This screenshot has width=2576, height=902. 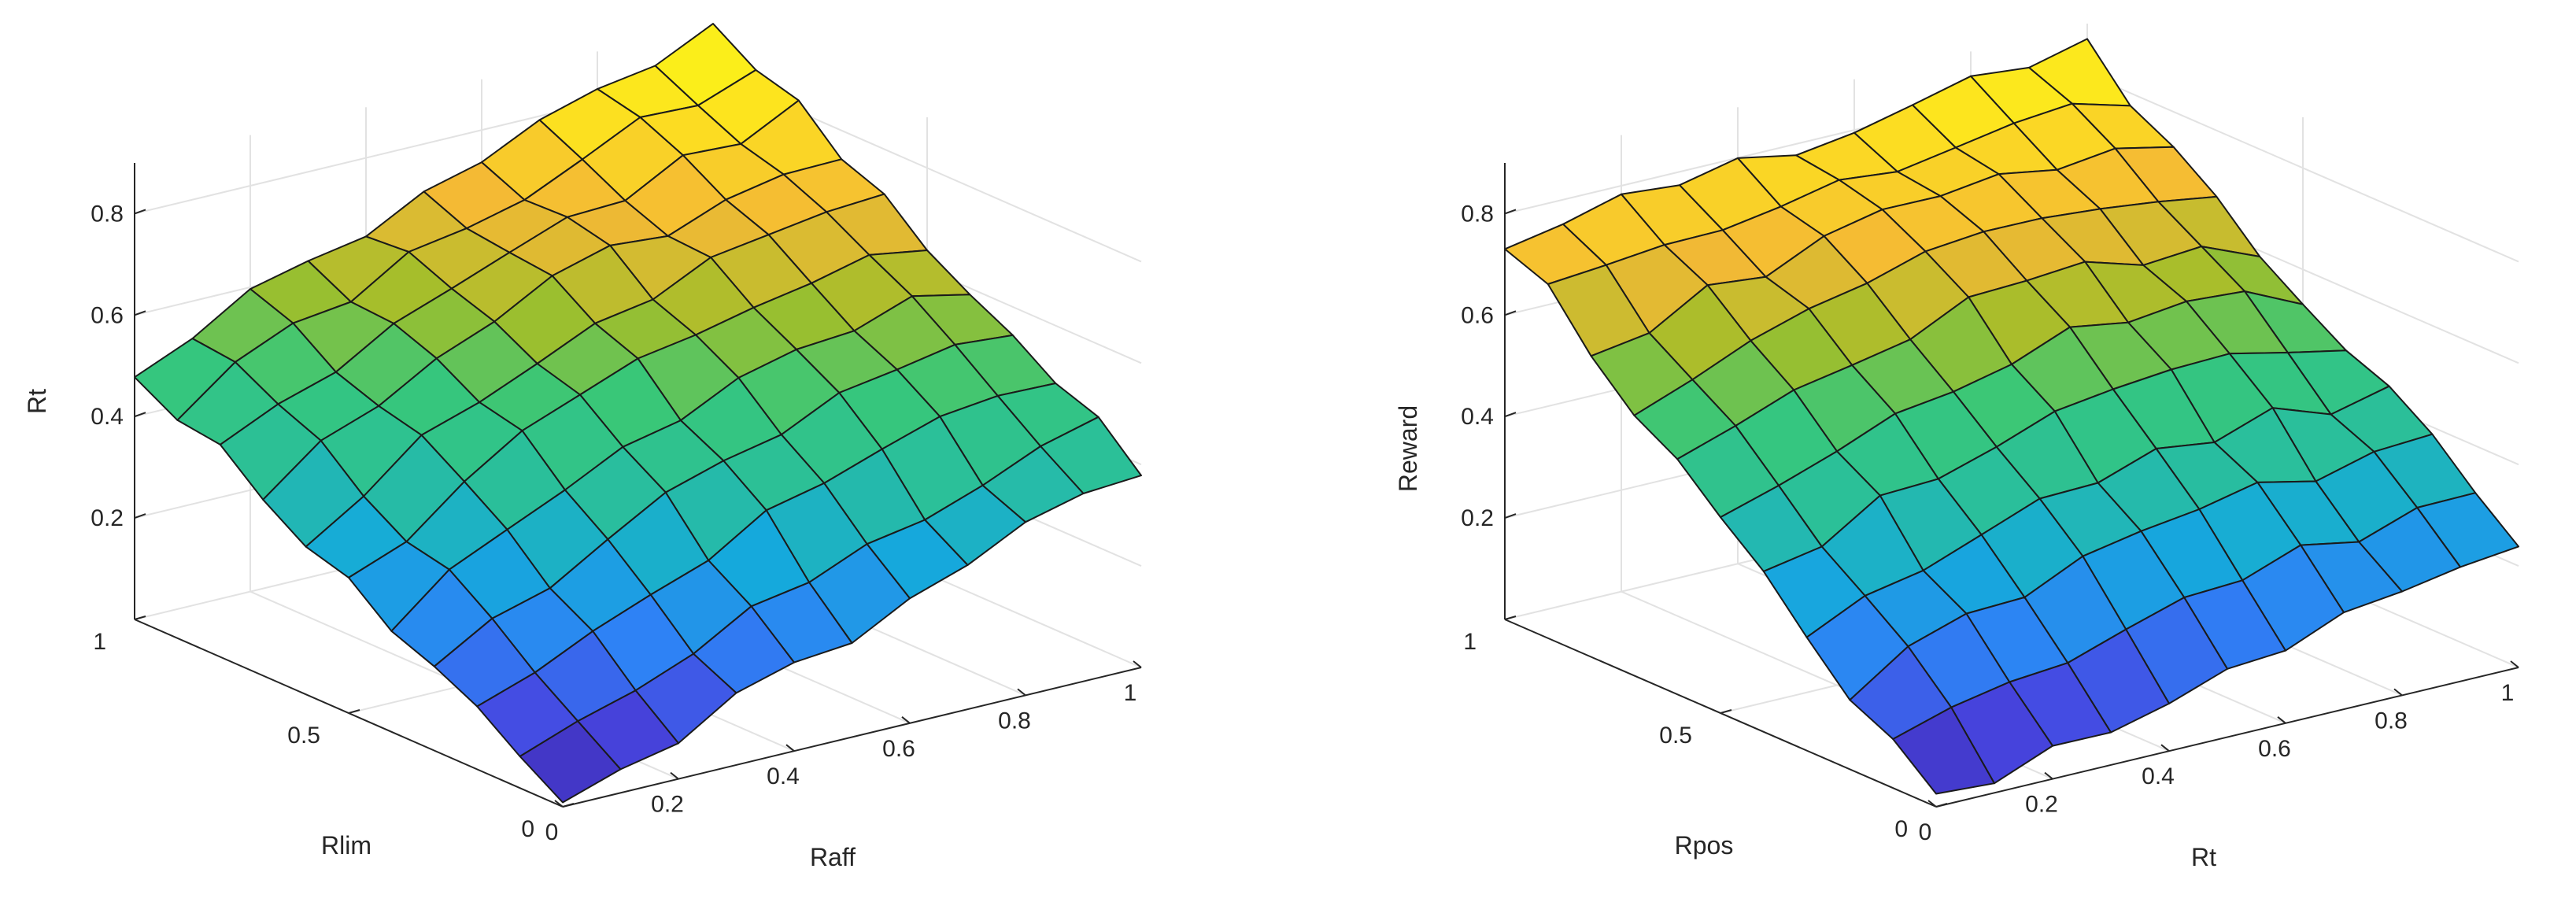 I want to click on z-axis-label: Rt, so click(x=37, y=402).